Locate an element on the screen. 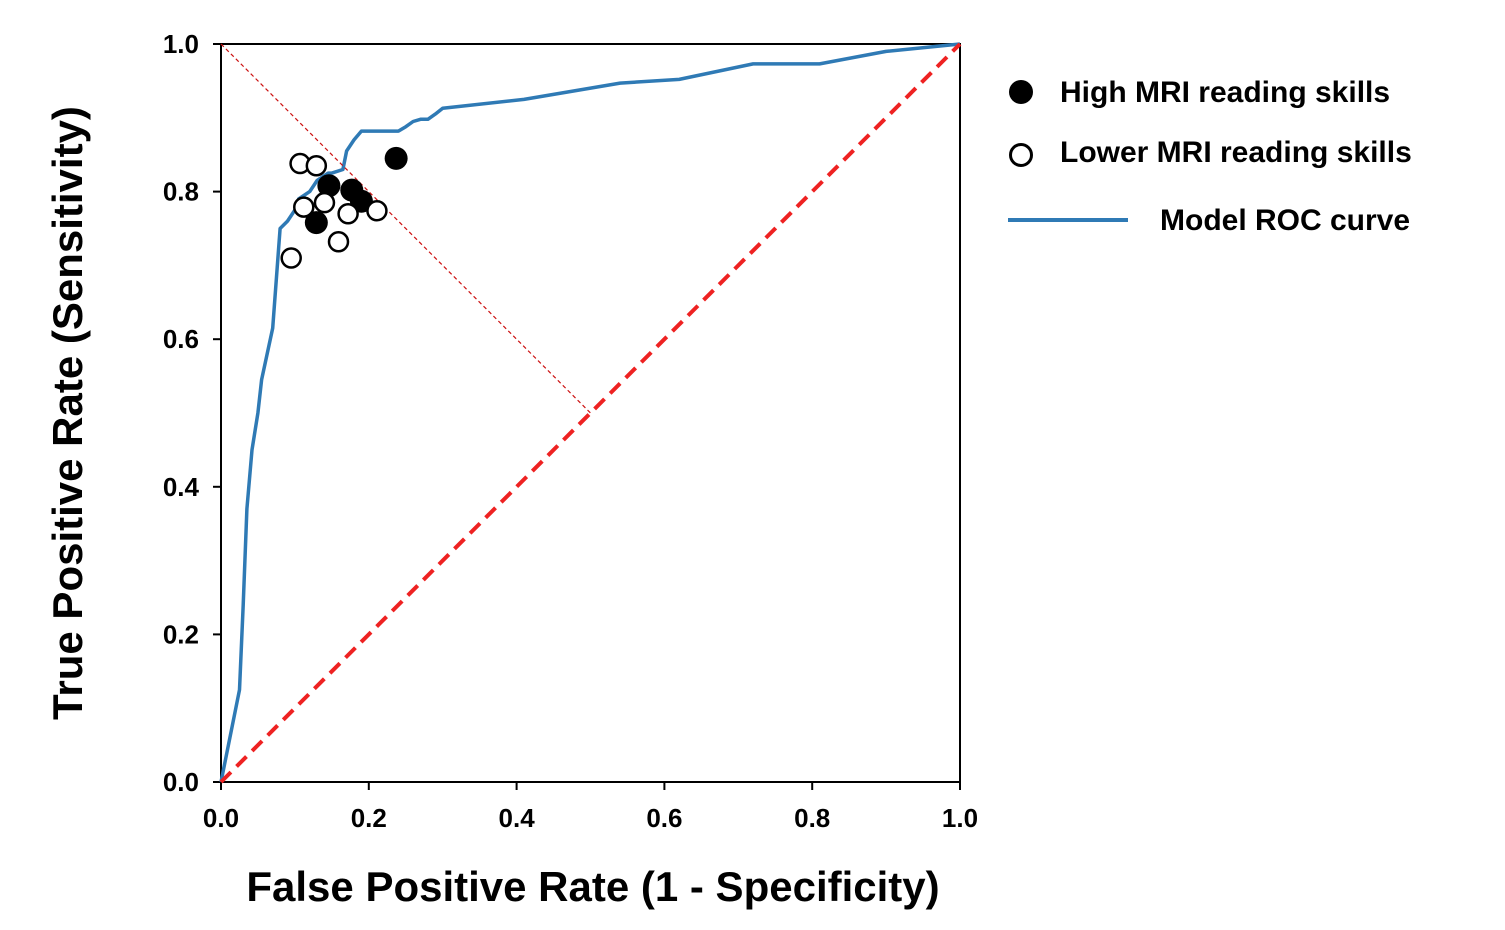 This screenshot has width=1505, height=930. x-tick-label: 1.0 is located at coordinates (960, 818).